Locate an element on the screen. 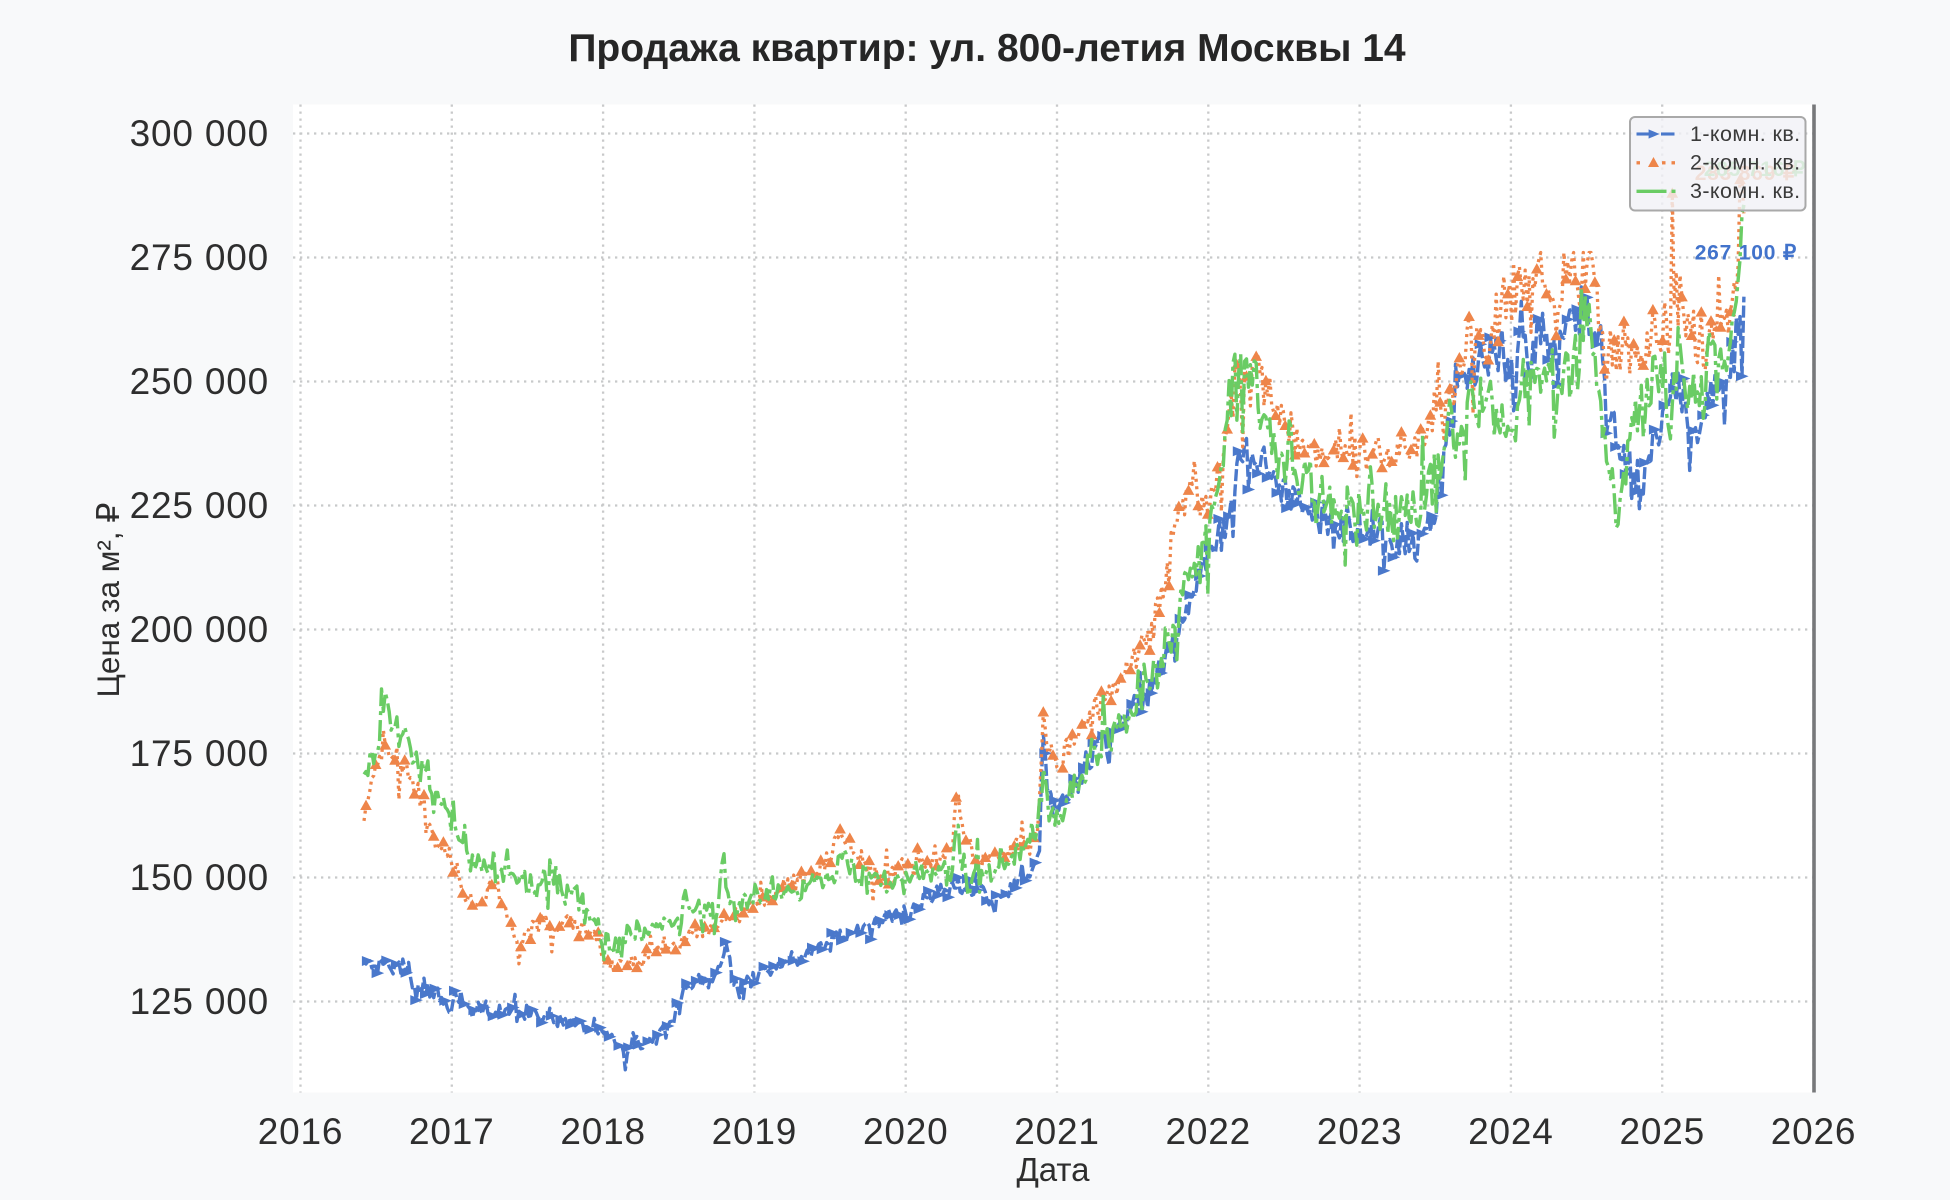 This screenshot has width=1950, height=1200. svg-text: 2022 is located at coordinates (1209, 1131).